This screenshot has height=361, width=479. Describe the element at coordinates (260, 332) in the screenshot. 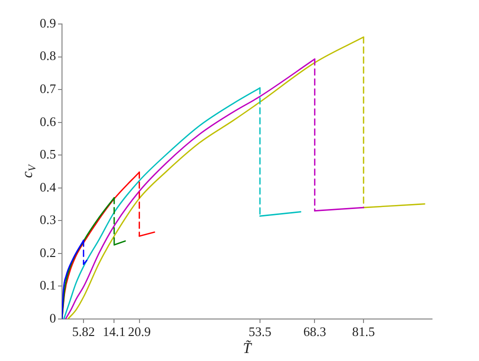

I see `x-tick-label: 53.5` at that location.